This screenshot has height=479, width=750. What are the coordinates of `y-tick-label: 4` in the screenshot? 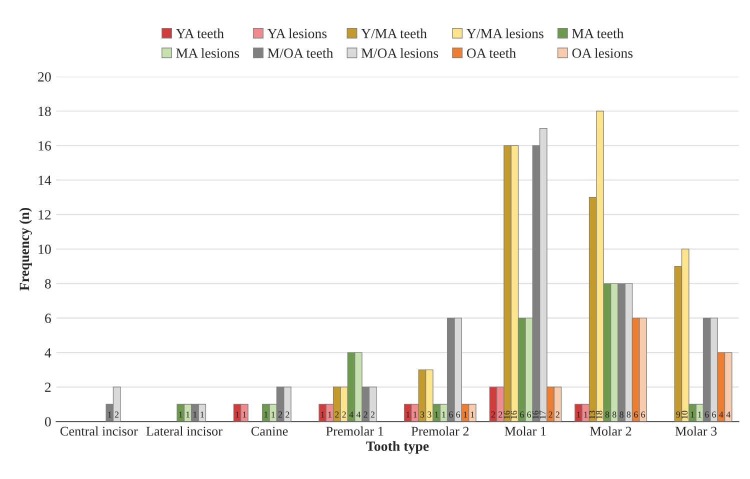 It's located at (48, 353).